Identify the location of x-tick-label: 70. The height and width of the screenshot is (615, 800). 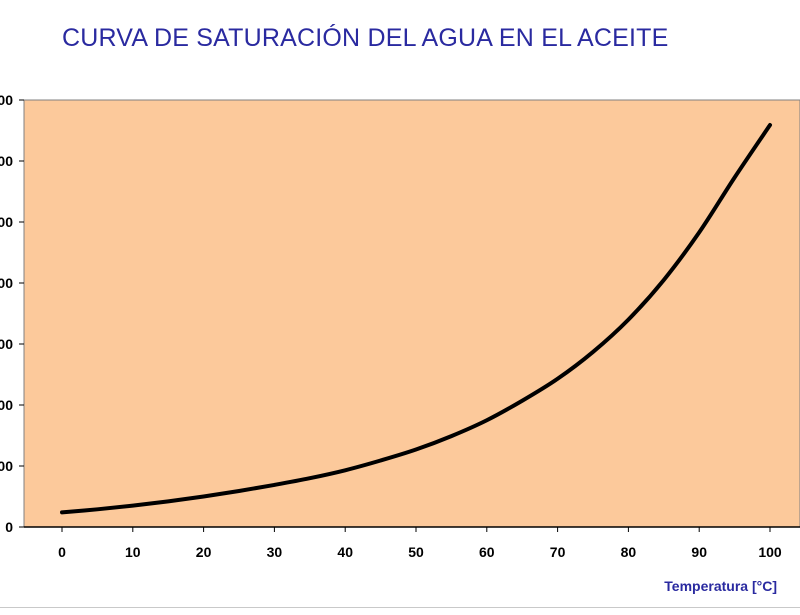
(558, 552).